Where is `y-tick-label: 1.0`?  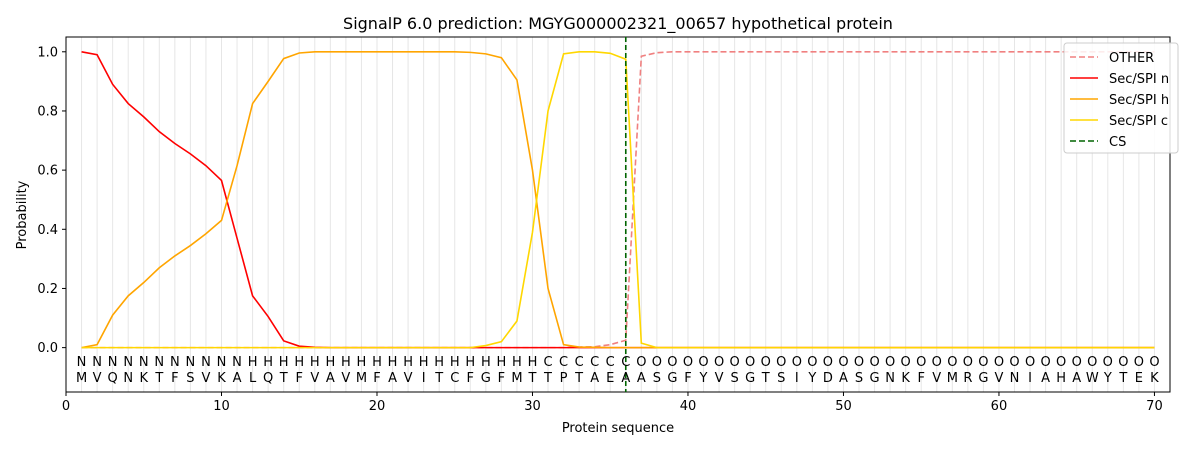
y-tick-label: 1.0 is located at coordinates (47, 52).